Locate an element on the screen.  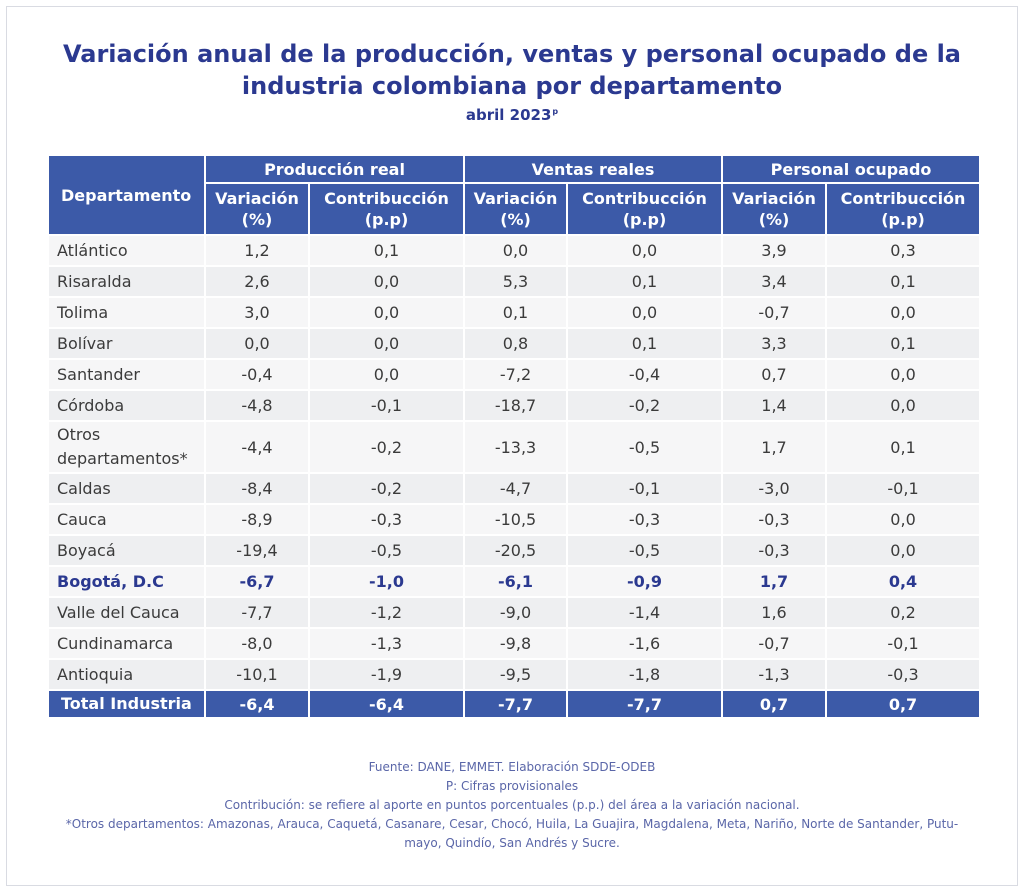
cell-value: 2,6 is located at coordinates (257, 282).